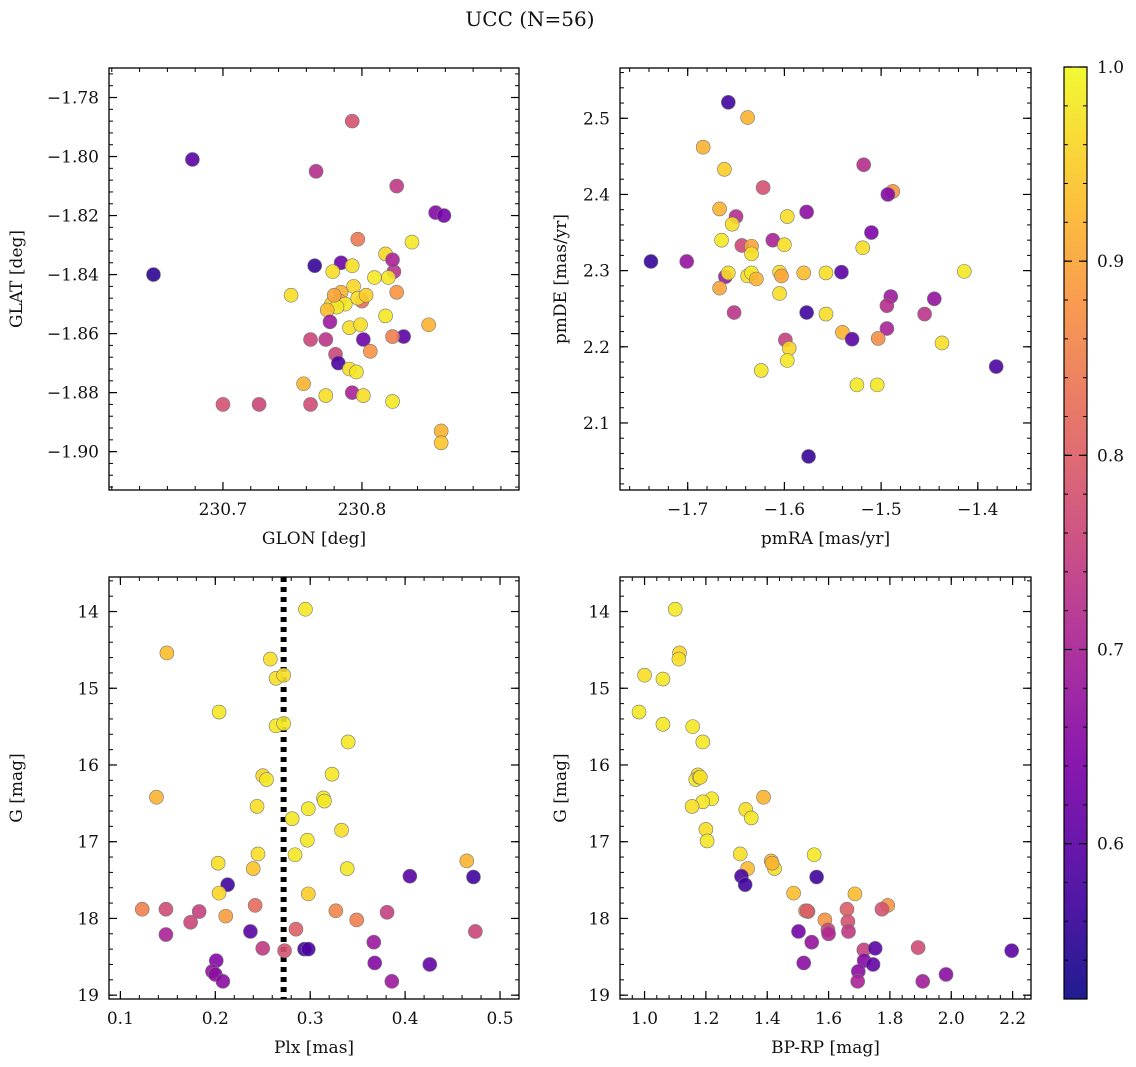 The width and height of the screenshot is (1136, 1067). I want to click on x-tick-label: 0.1, so click(120, 1019).